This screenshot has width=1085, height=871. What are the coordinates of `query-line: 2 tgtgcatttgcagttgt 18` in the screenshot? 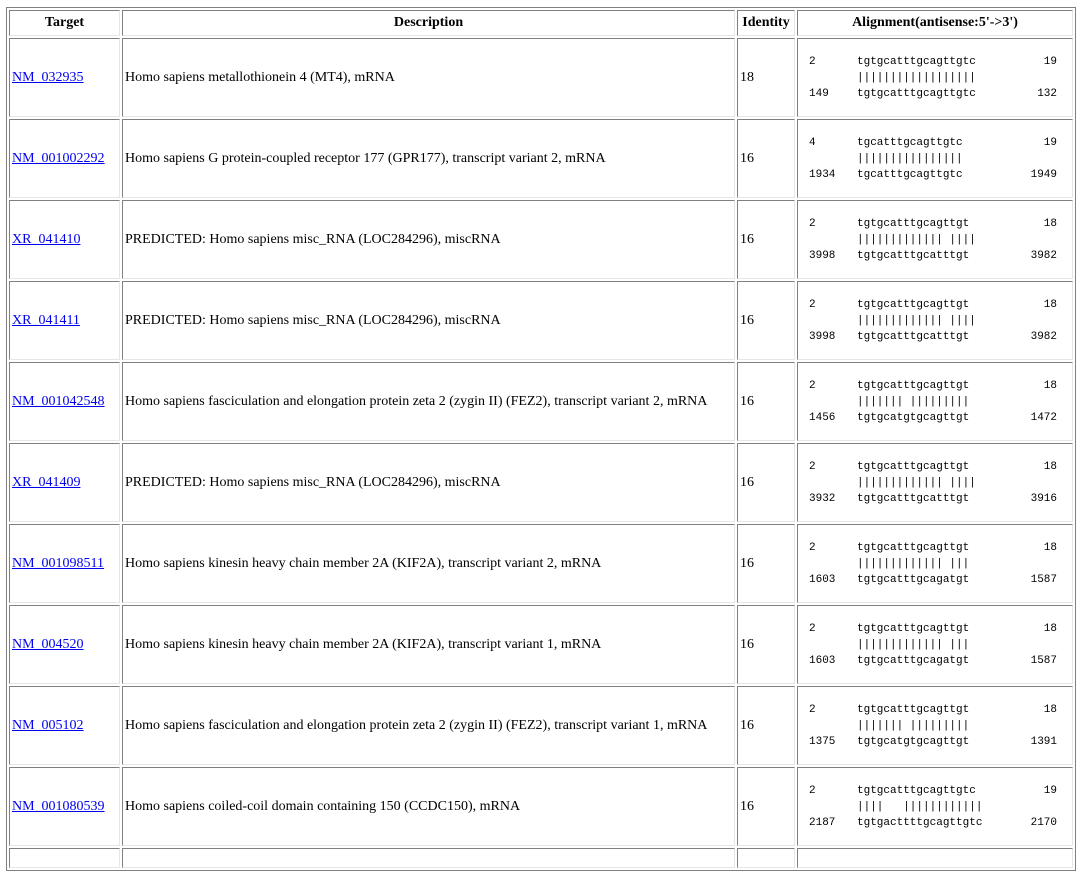 It's located at (939, 224).